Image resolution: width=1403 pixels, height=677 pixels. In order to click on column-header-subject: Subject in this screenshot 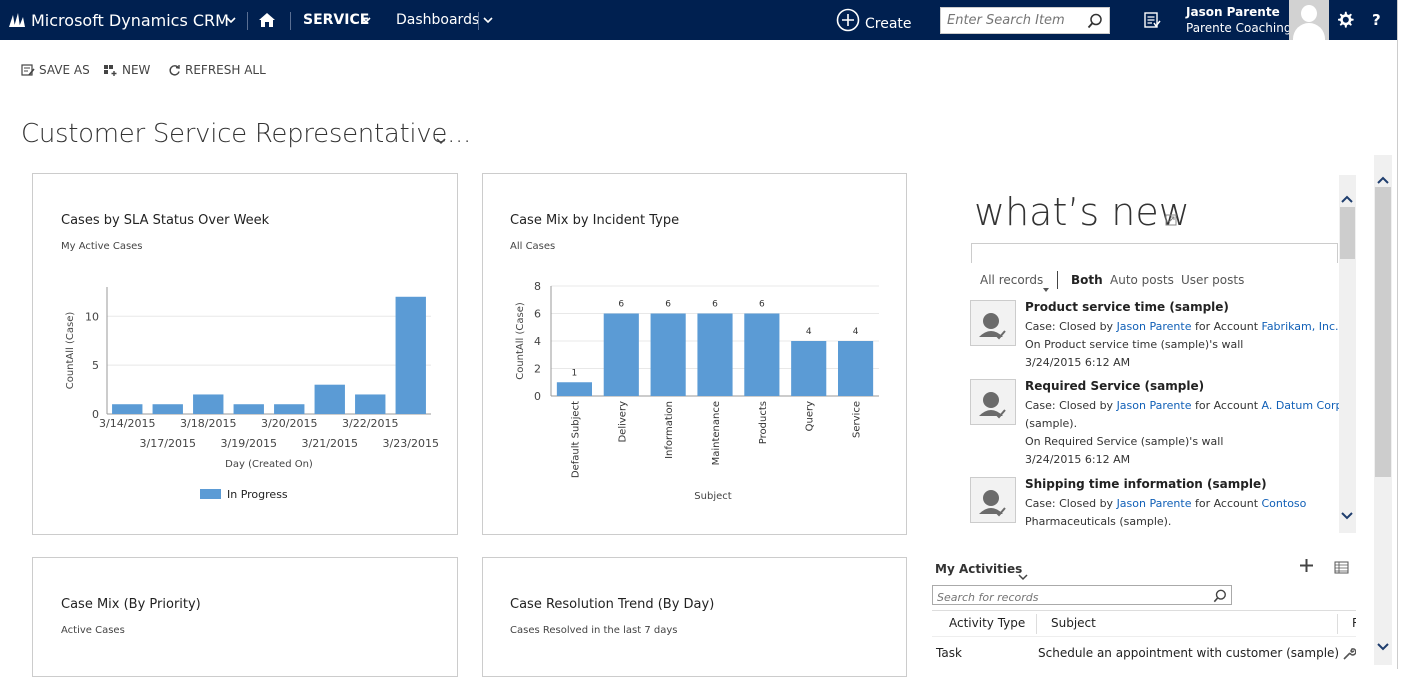, I will do `click(1073, 623)`.